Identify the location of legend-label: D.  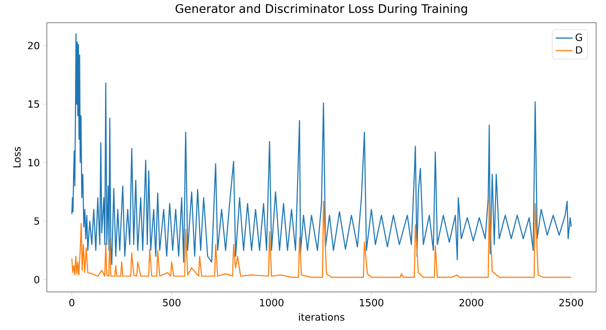
(579, 50).